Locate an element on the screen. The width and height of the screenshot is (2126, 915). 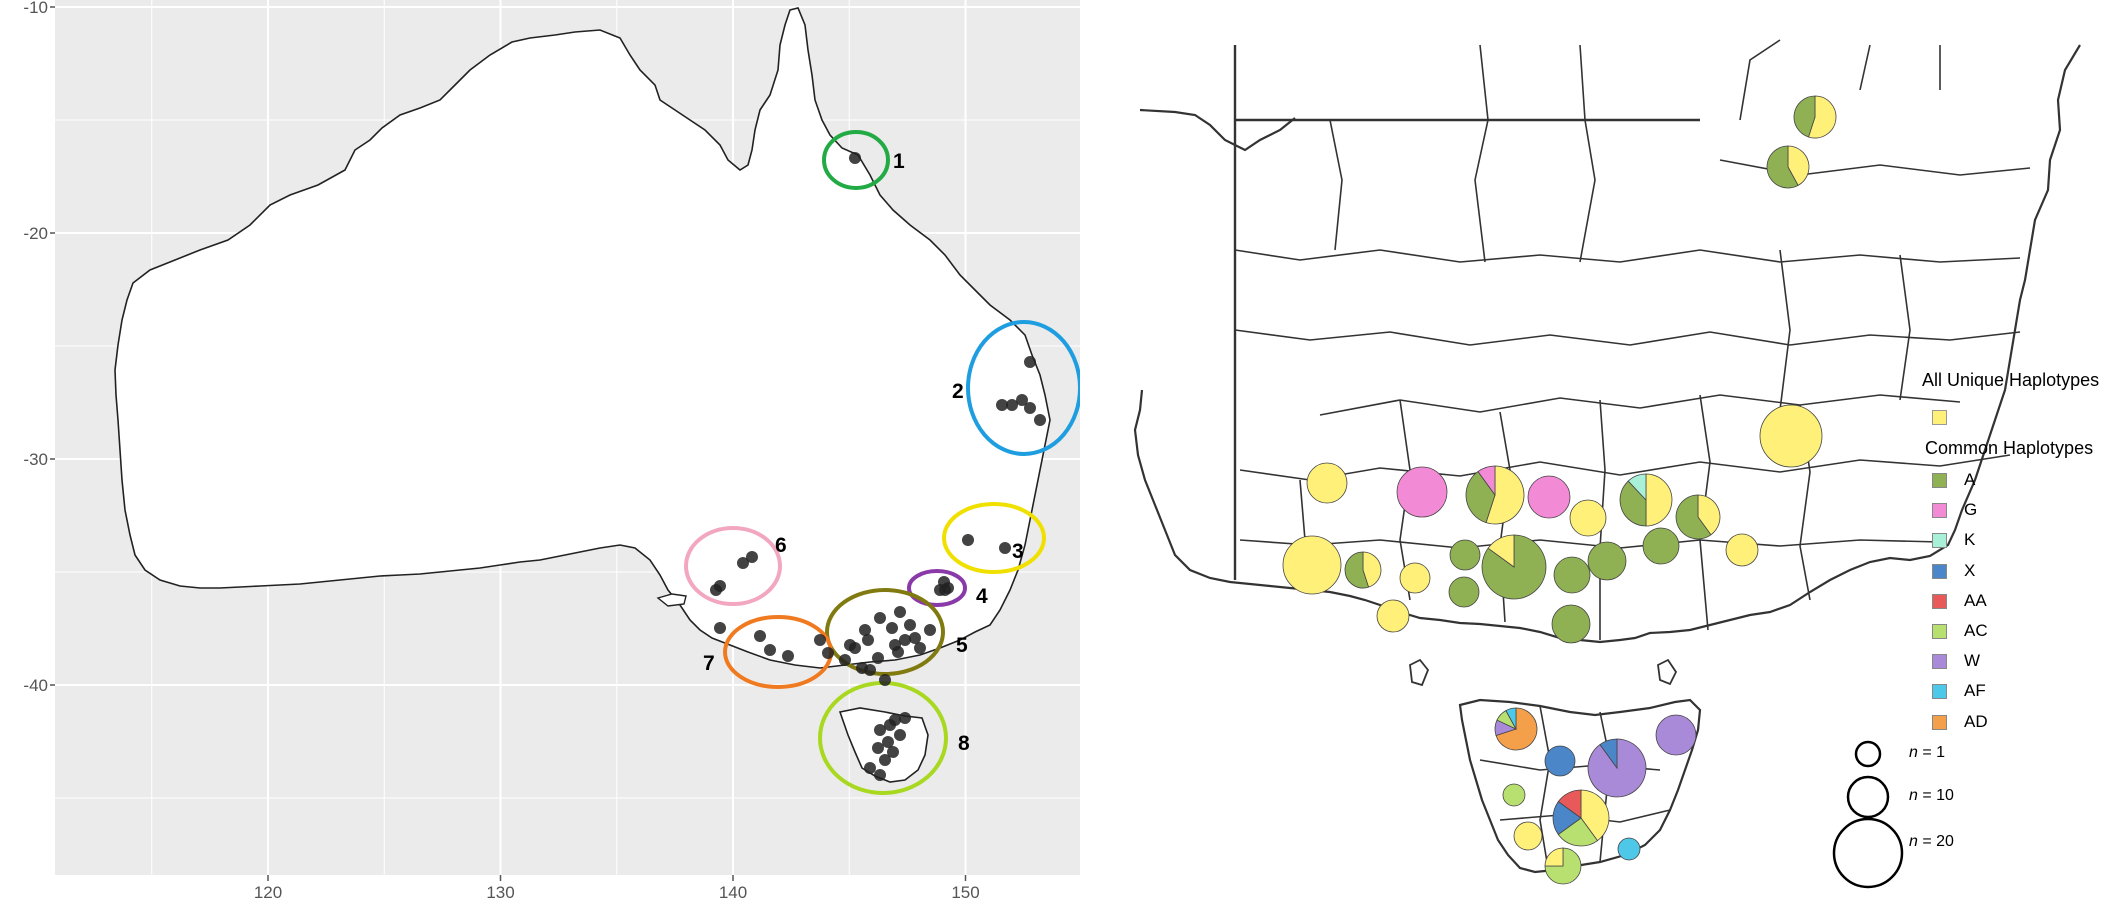
legend-label: K is located at coordinates (1970, 540).